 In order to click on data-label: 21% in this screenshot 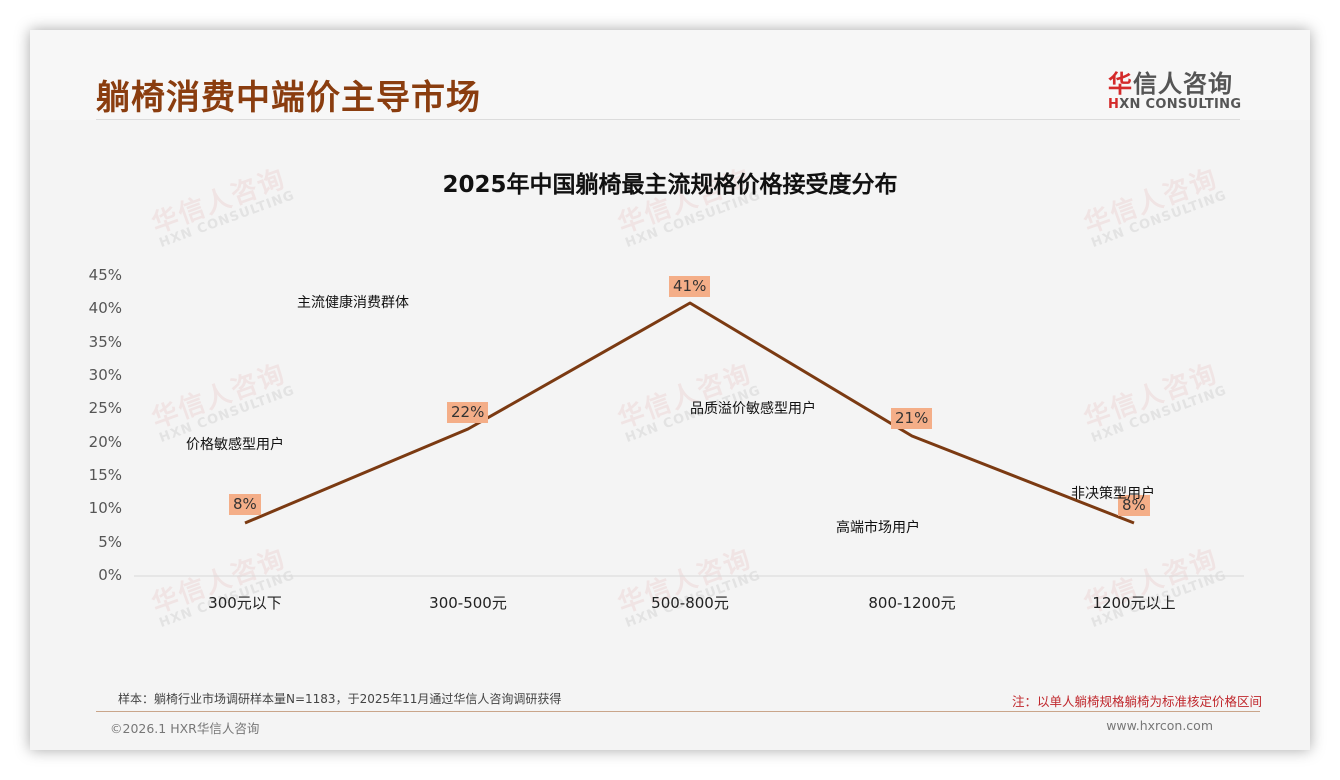, I will do `click(912, 418)`.